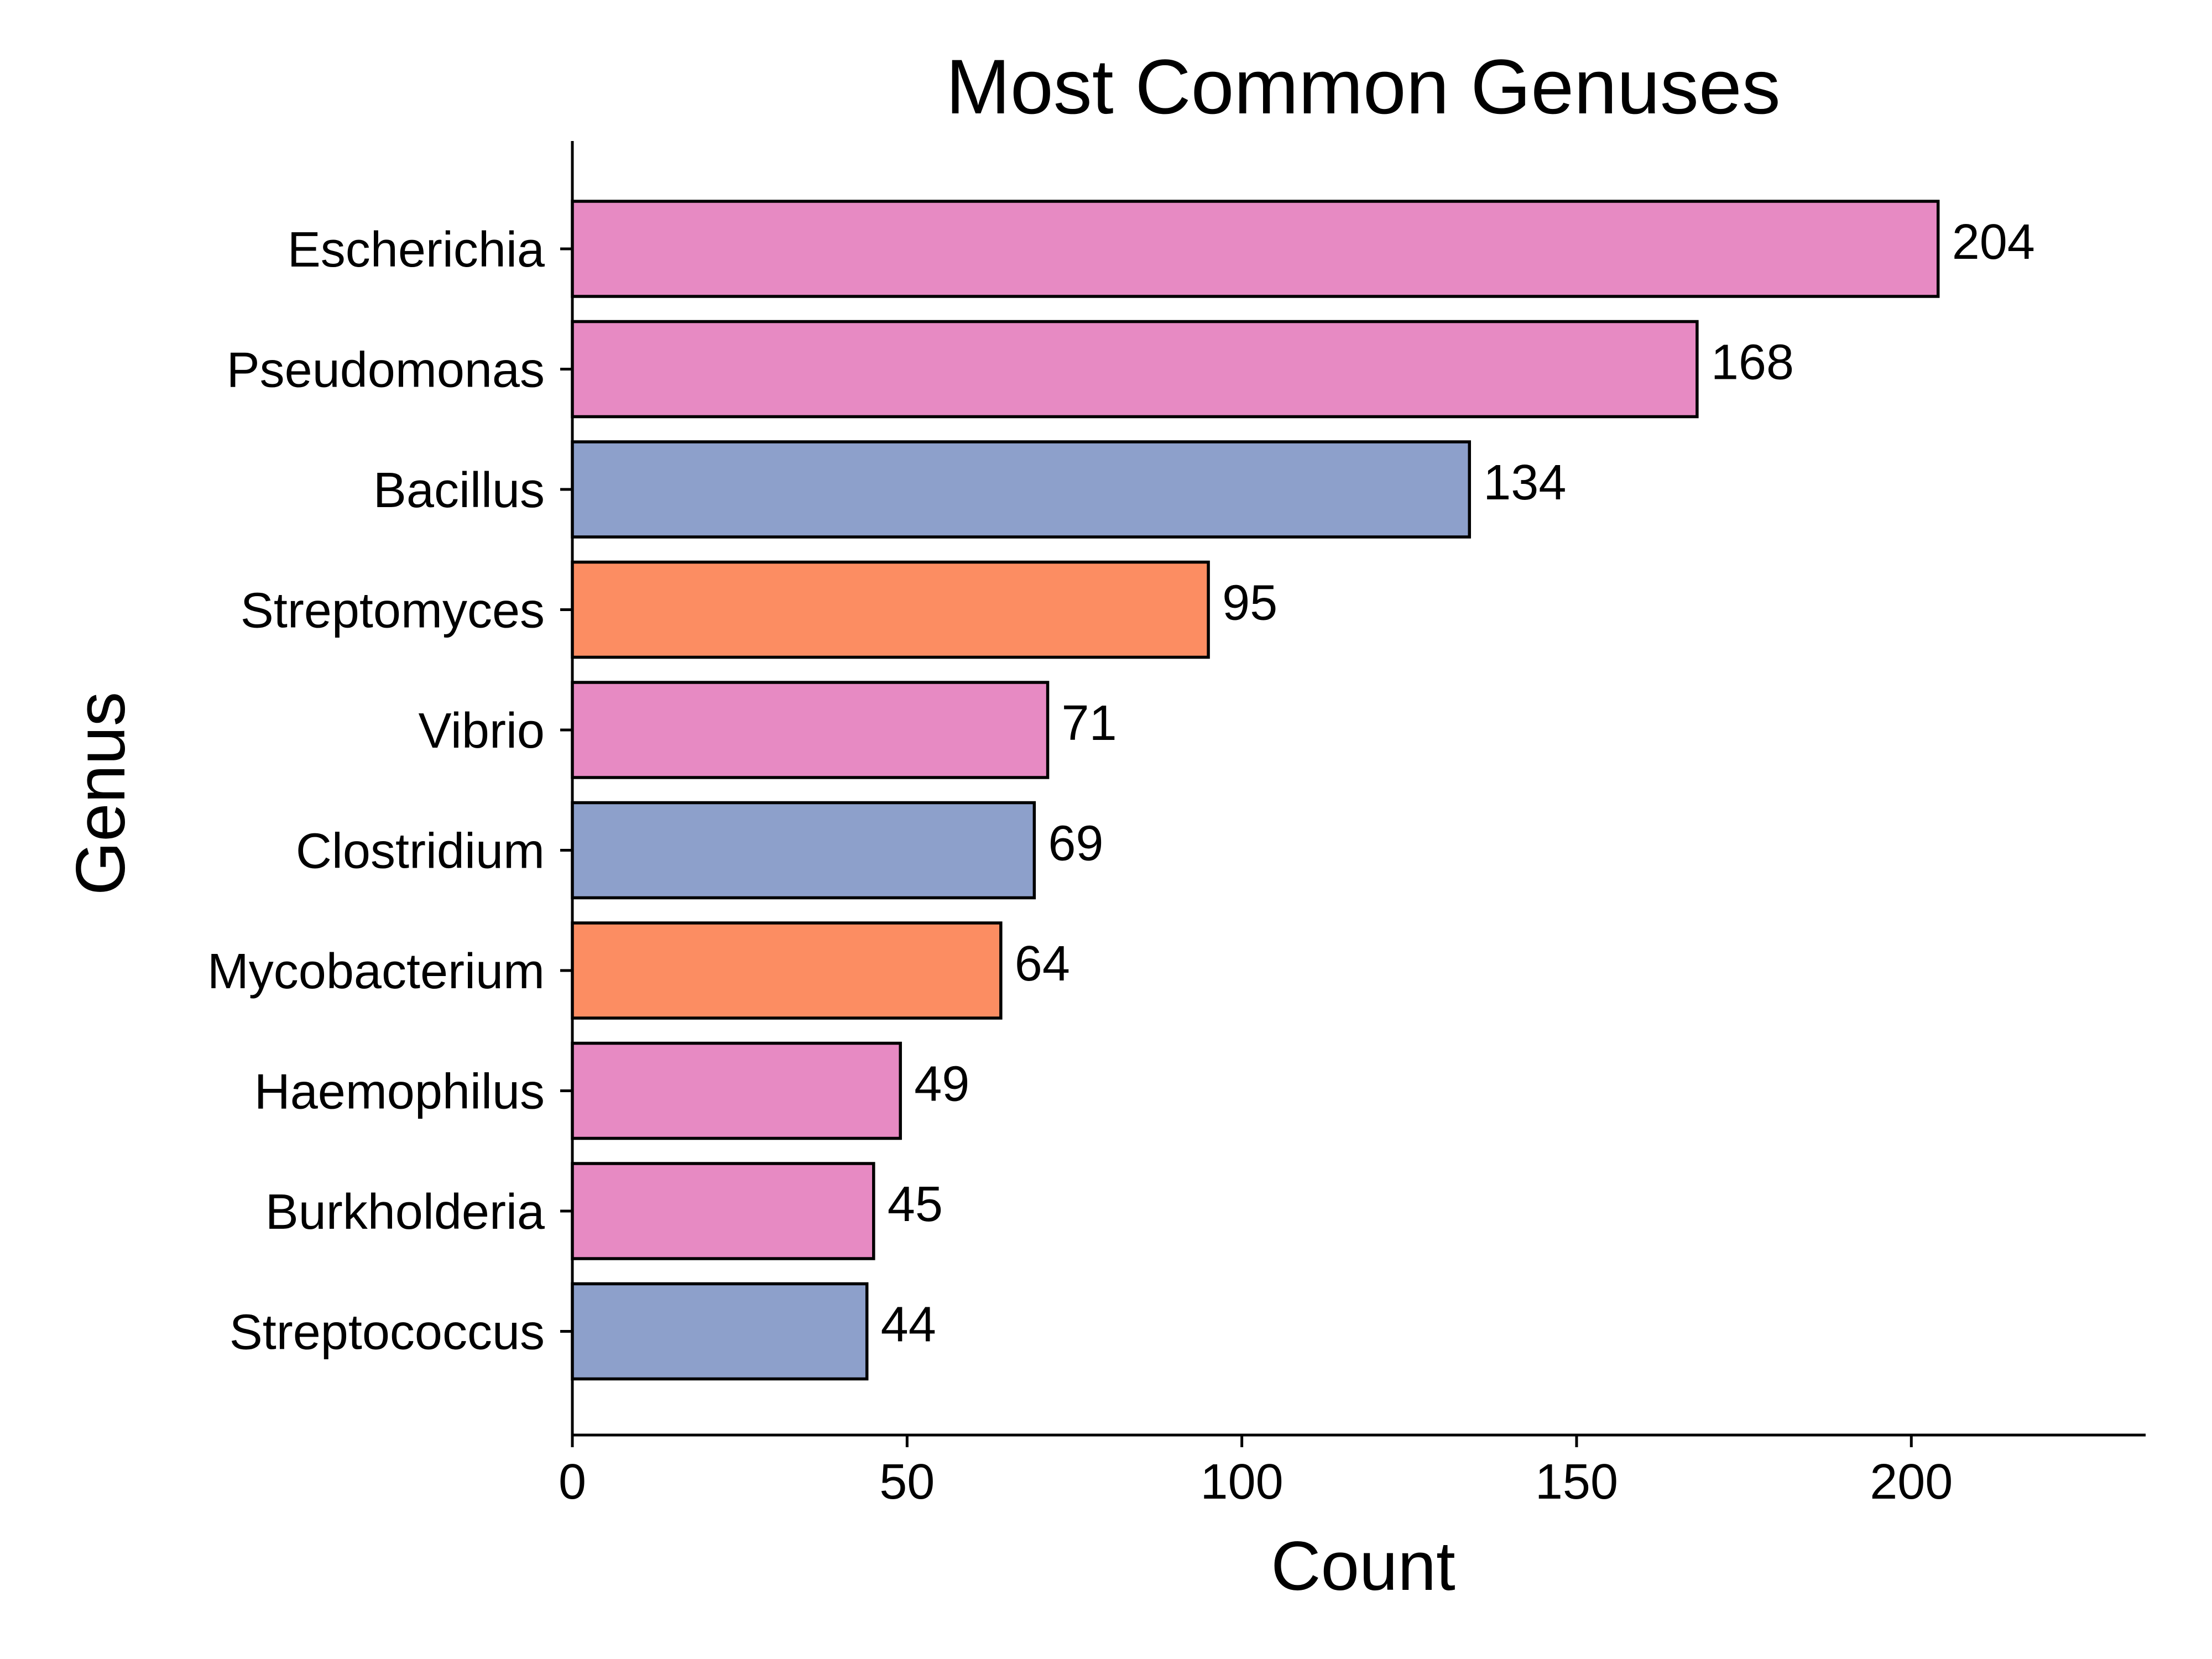  Describe the element at coordinates (1135, 370) in the screenshot. I see `bar-pseudomonas` at that location.